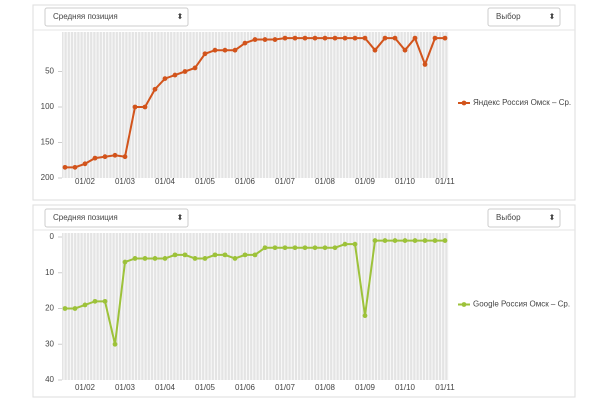 Image resolution: width=600 pixels, height=405 pixels. What do you see at coordinates (508, 16) in the screenshot?
I see `button-text: Выбор` at bounding box center [508, 16].